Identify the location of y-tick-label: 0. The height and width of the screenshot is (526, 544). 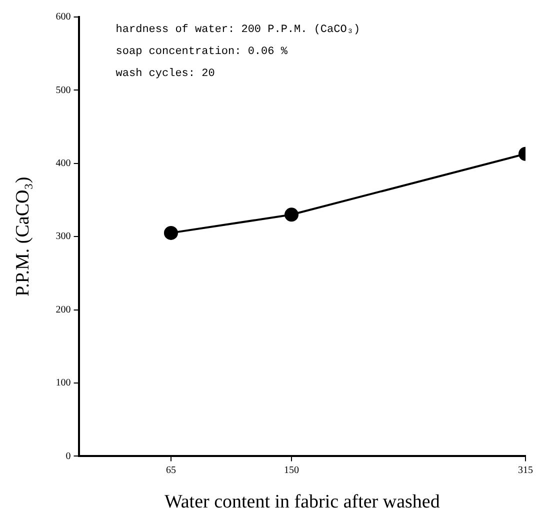
(68, 456).